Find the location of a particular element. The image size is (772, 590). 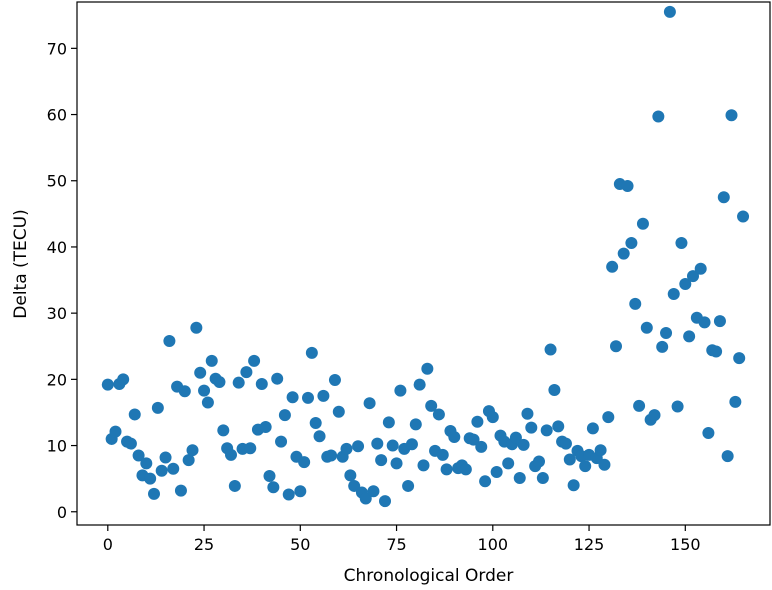

y-tick-label: 50 is located at coordinates (57, 181).